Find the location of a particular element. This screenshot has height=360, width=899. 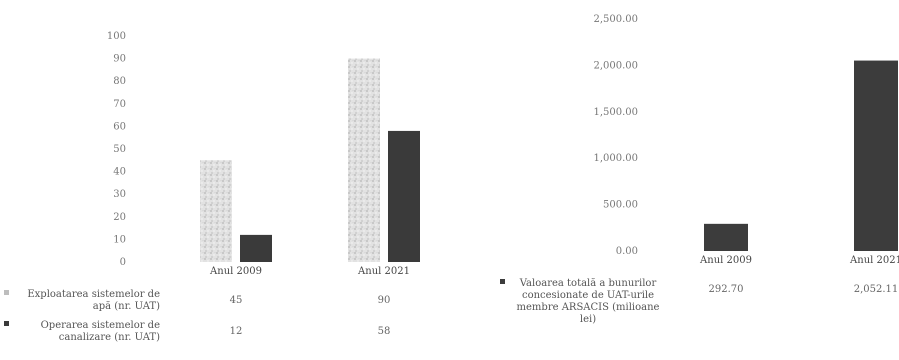

table-value: 2,052.11 is located at coordinates (876, 289).